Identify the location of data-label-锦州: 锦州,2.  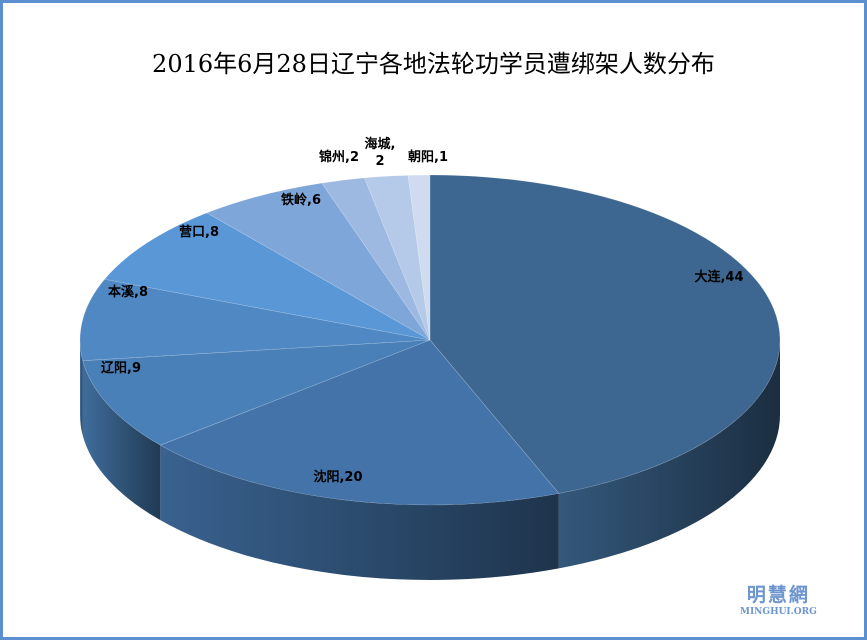
(339, 157).